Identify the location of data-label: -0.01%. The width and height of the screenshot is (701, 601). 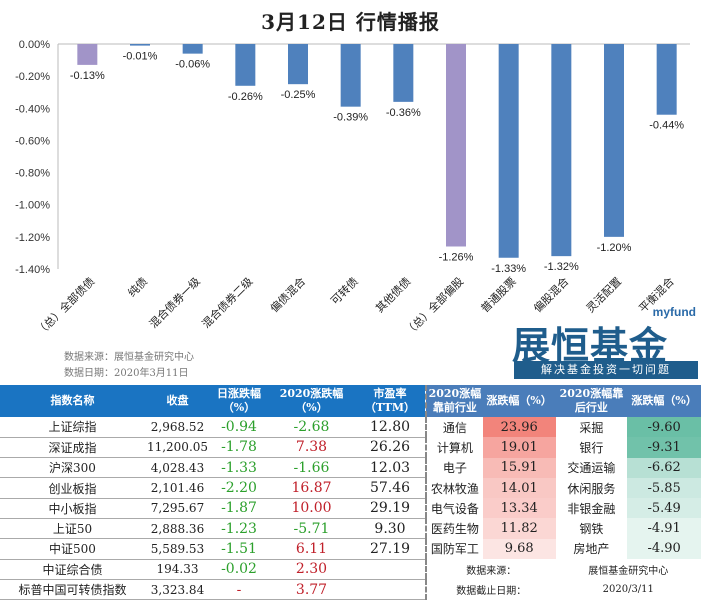
(140, 57).